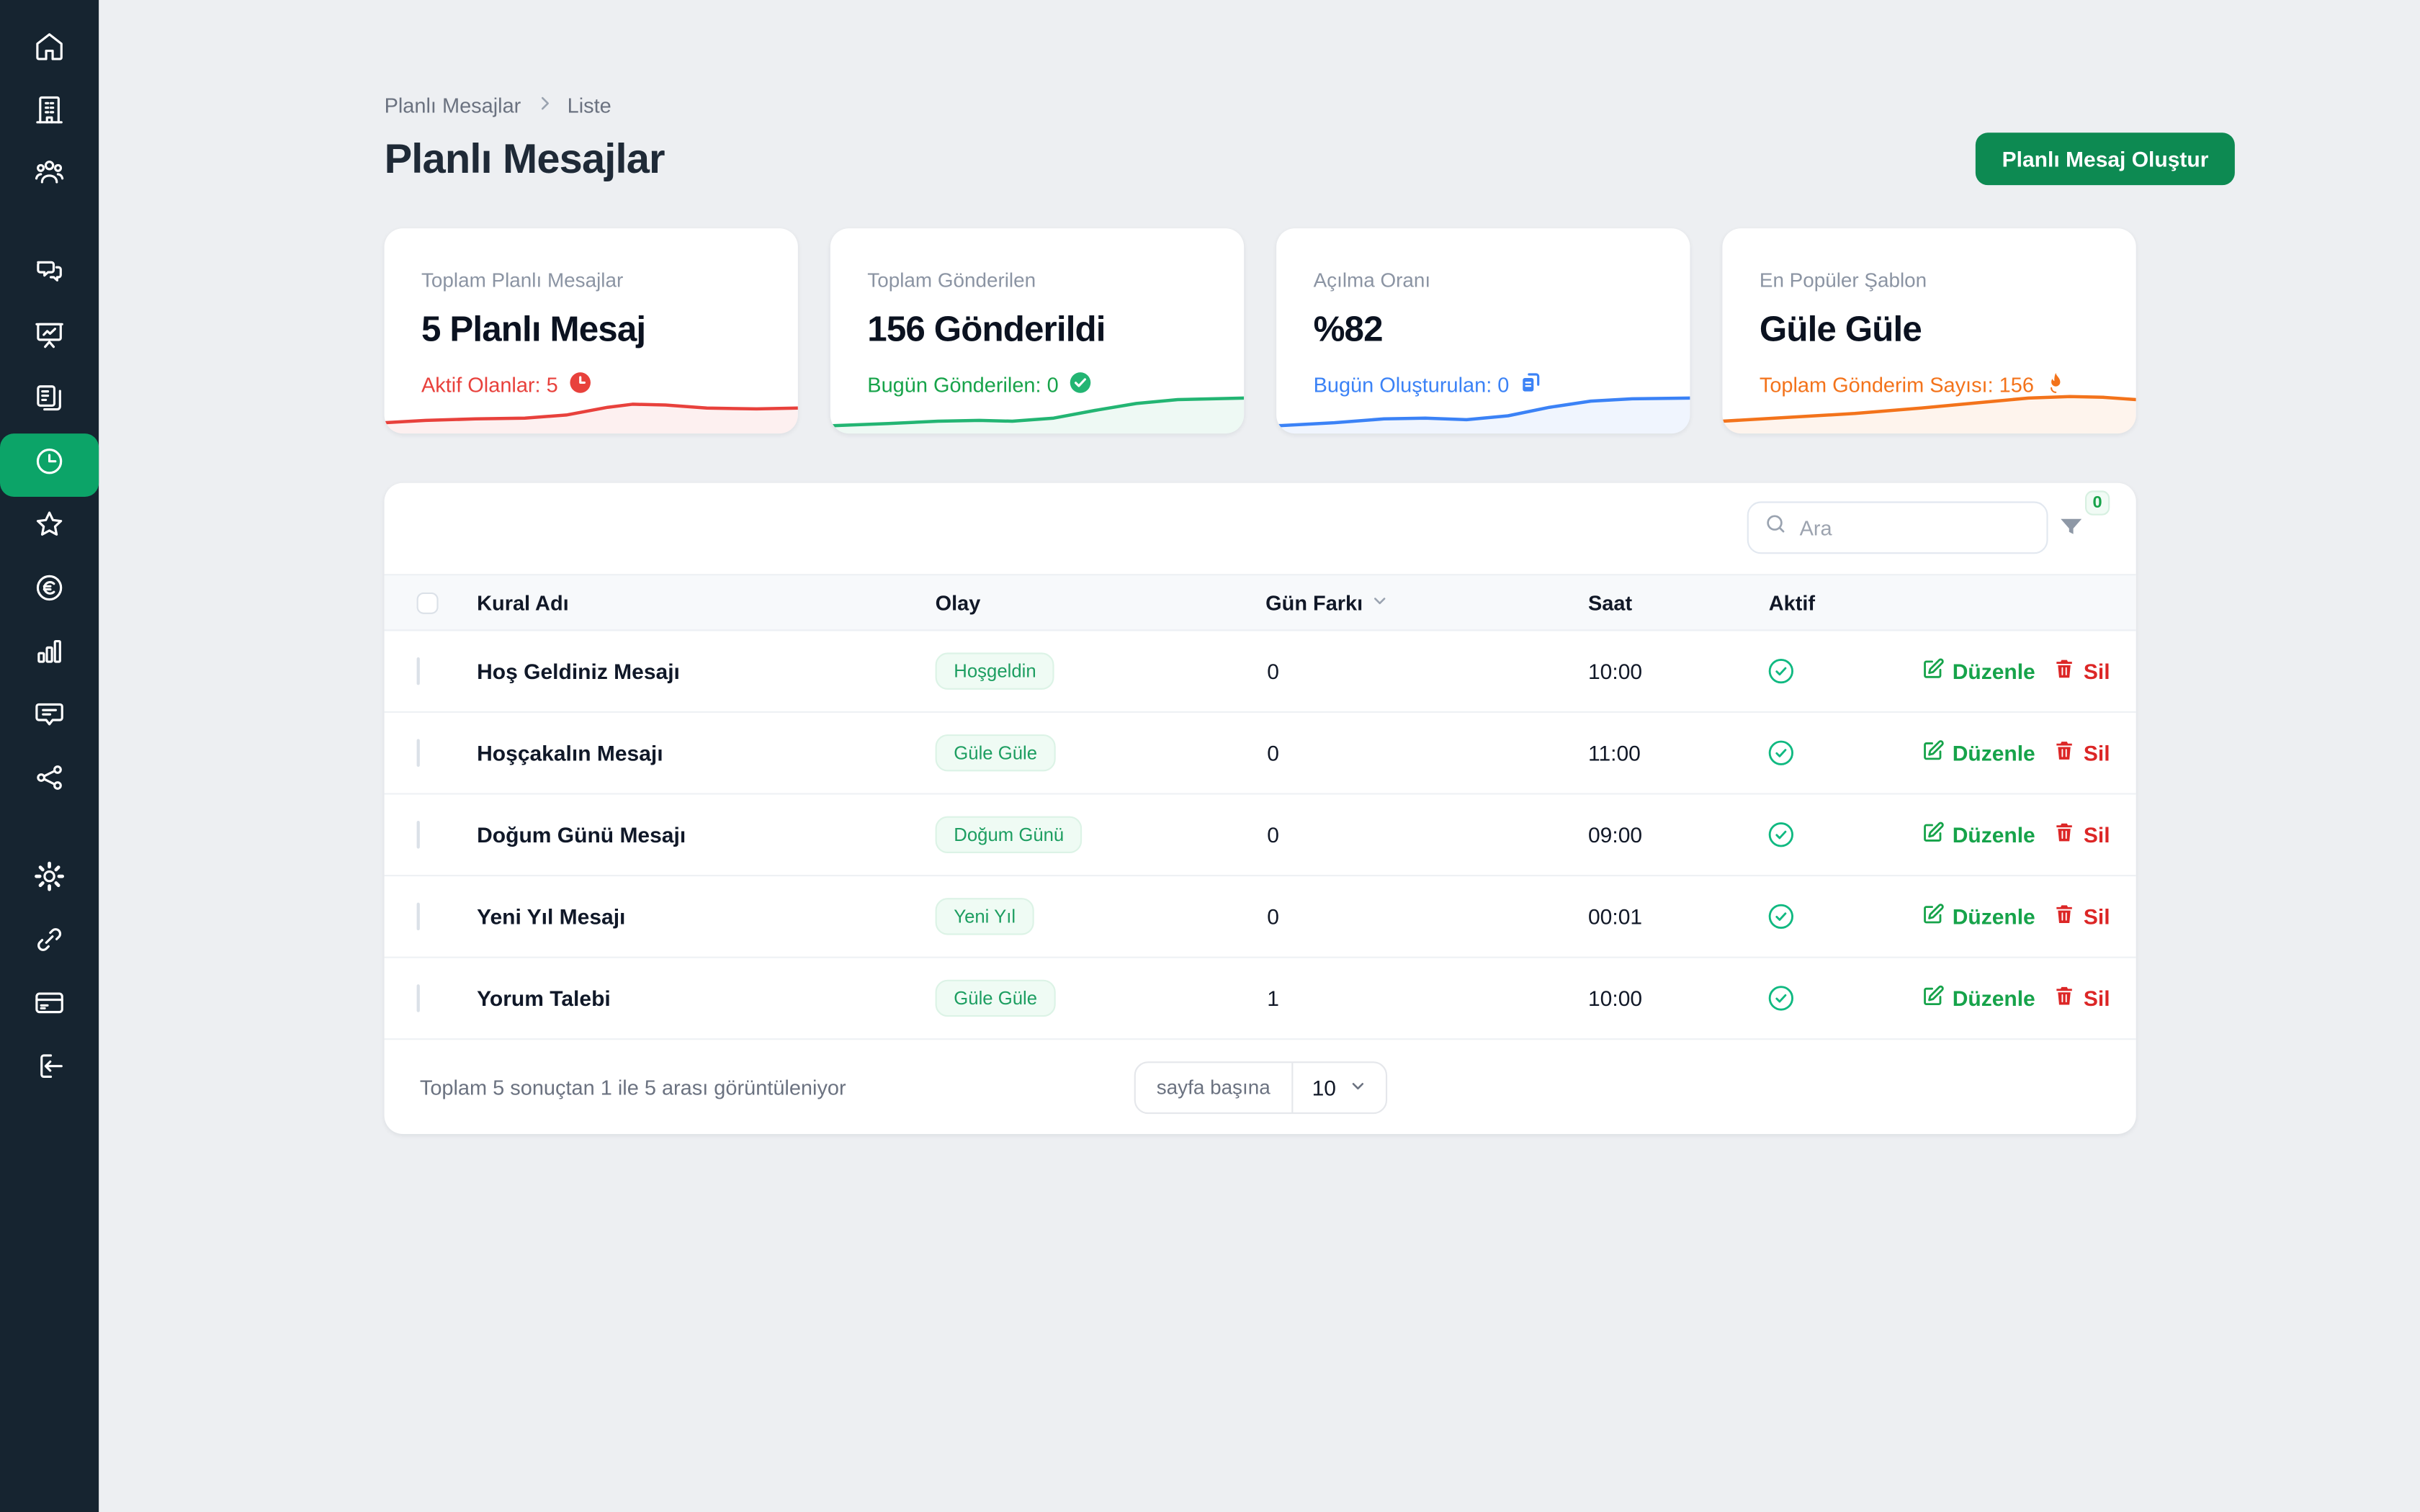 The width and height of the screenshot is (2420, 1512). I want to click on sidebar-item-favorites, so click(50, 528).